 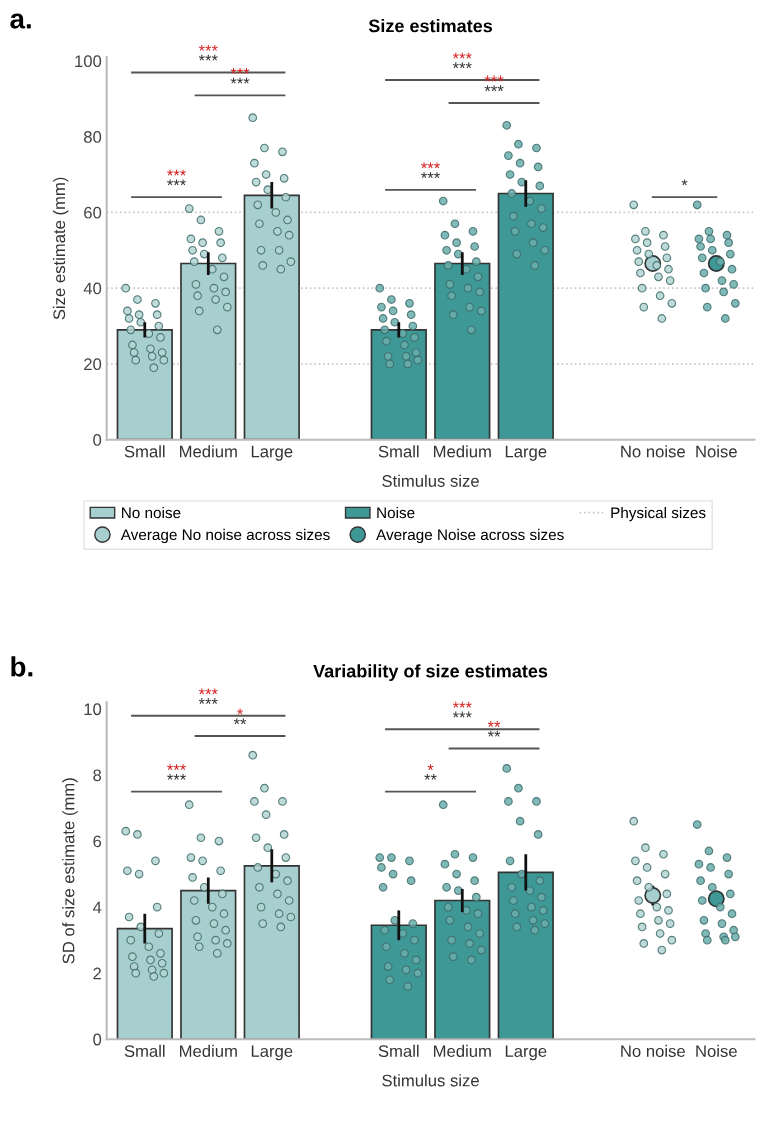 What do you see at coordinates (430, 26) in the screenshot?
I see `chart-title: Size estimates` at bounding box center [430, 26].